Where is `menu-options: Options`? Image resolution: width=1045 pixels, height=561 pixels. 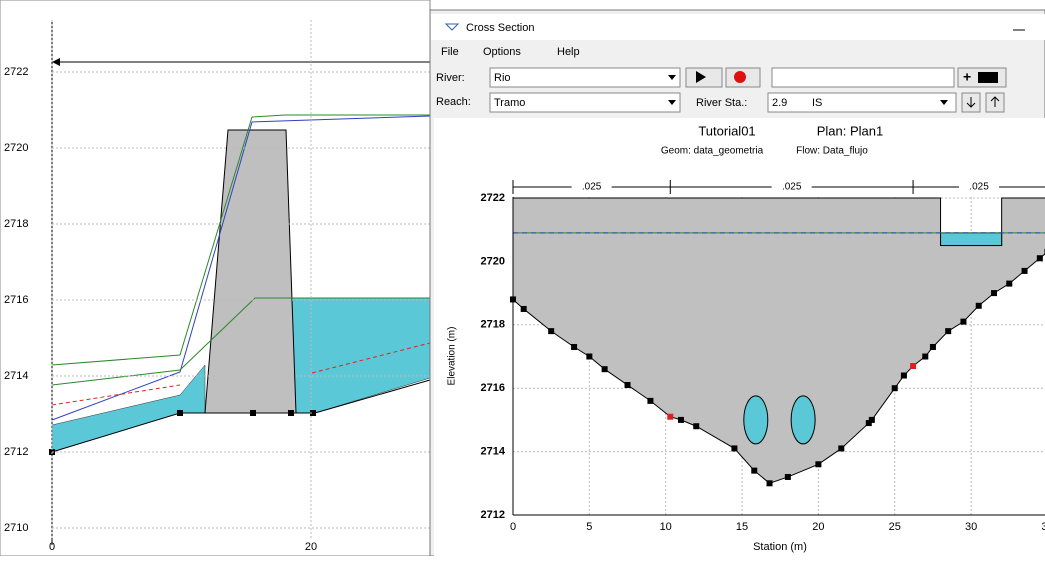 menu-options: Options is located at coordinates (502, 52).